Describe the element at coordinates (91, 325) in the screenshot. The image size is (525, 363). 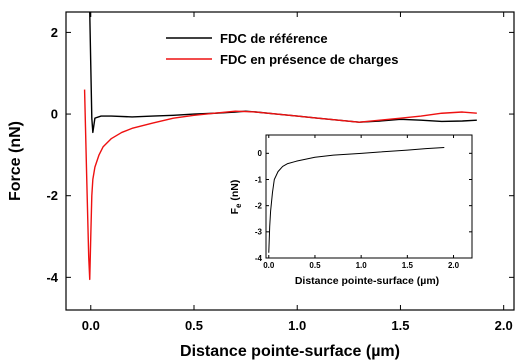
I see `main-x-tick-label: 0.0` at that location.